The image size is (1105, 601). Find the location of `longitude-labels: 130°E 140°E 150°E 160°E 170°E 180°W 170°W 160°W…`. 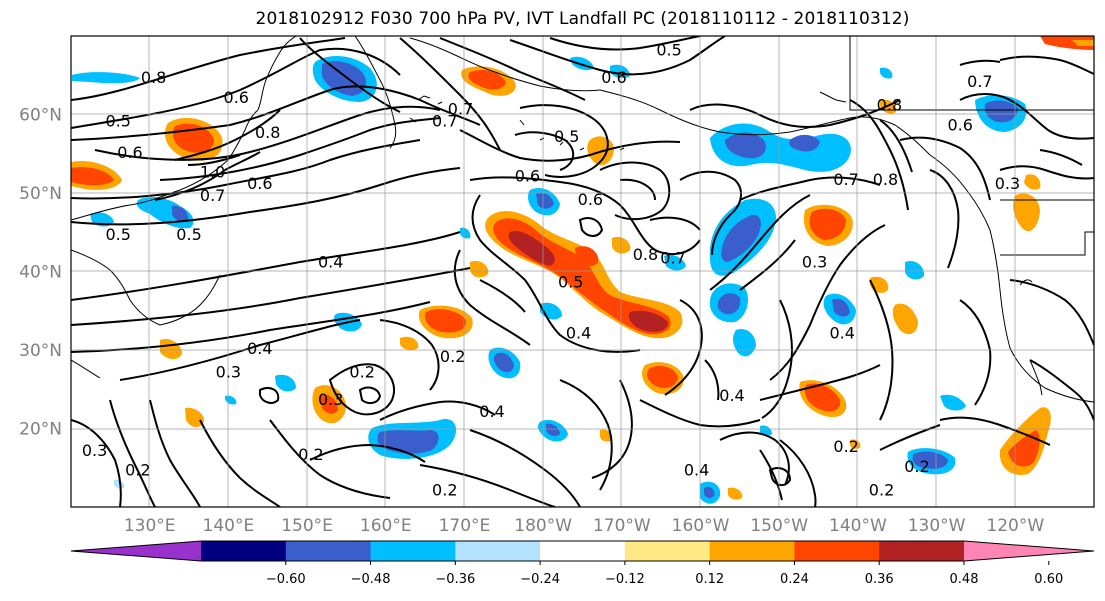

longitude-labels: 130°E 140°E 150°E 160°E 170°E 180°W 170°W 160°W… is located at coordinates (584, 526).